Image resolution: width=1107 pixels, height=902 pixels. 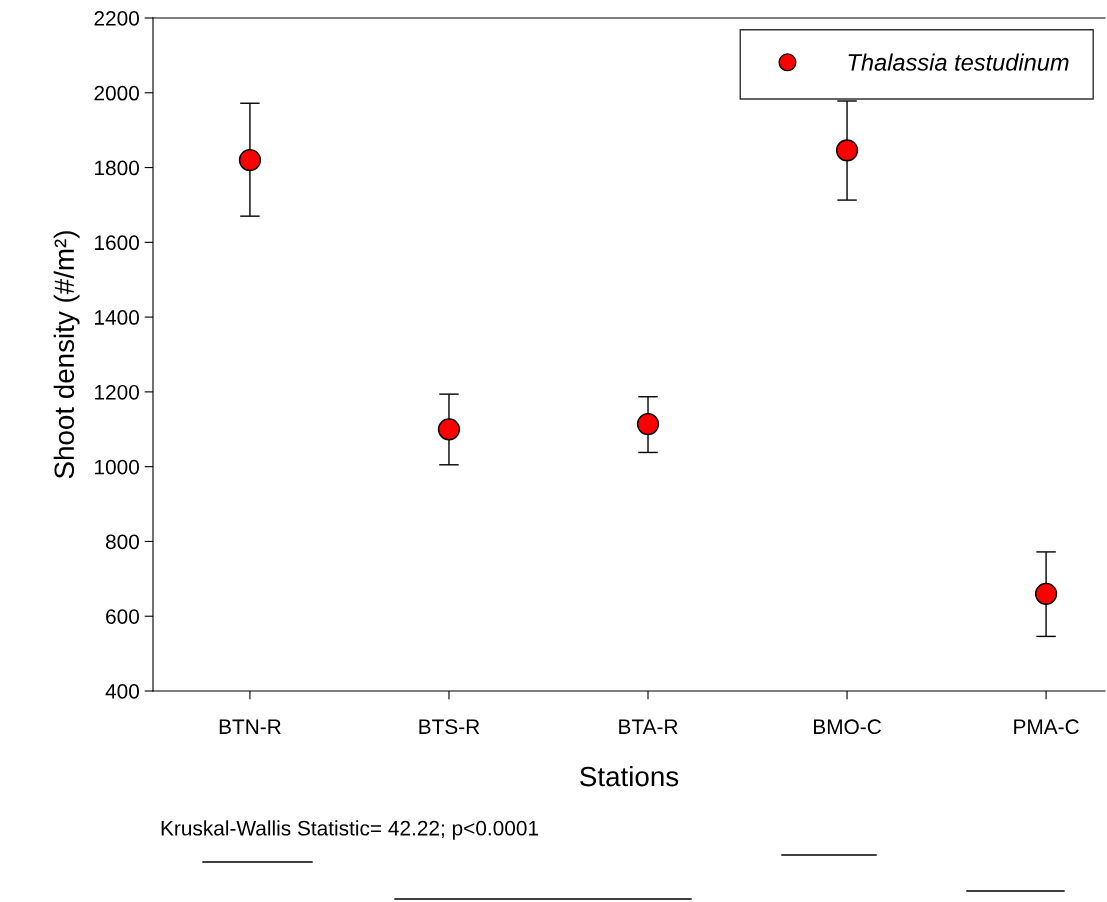 I want to click on x-tick-label: PMA-C, so click(x=1046, y=727).